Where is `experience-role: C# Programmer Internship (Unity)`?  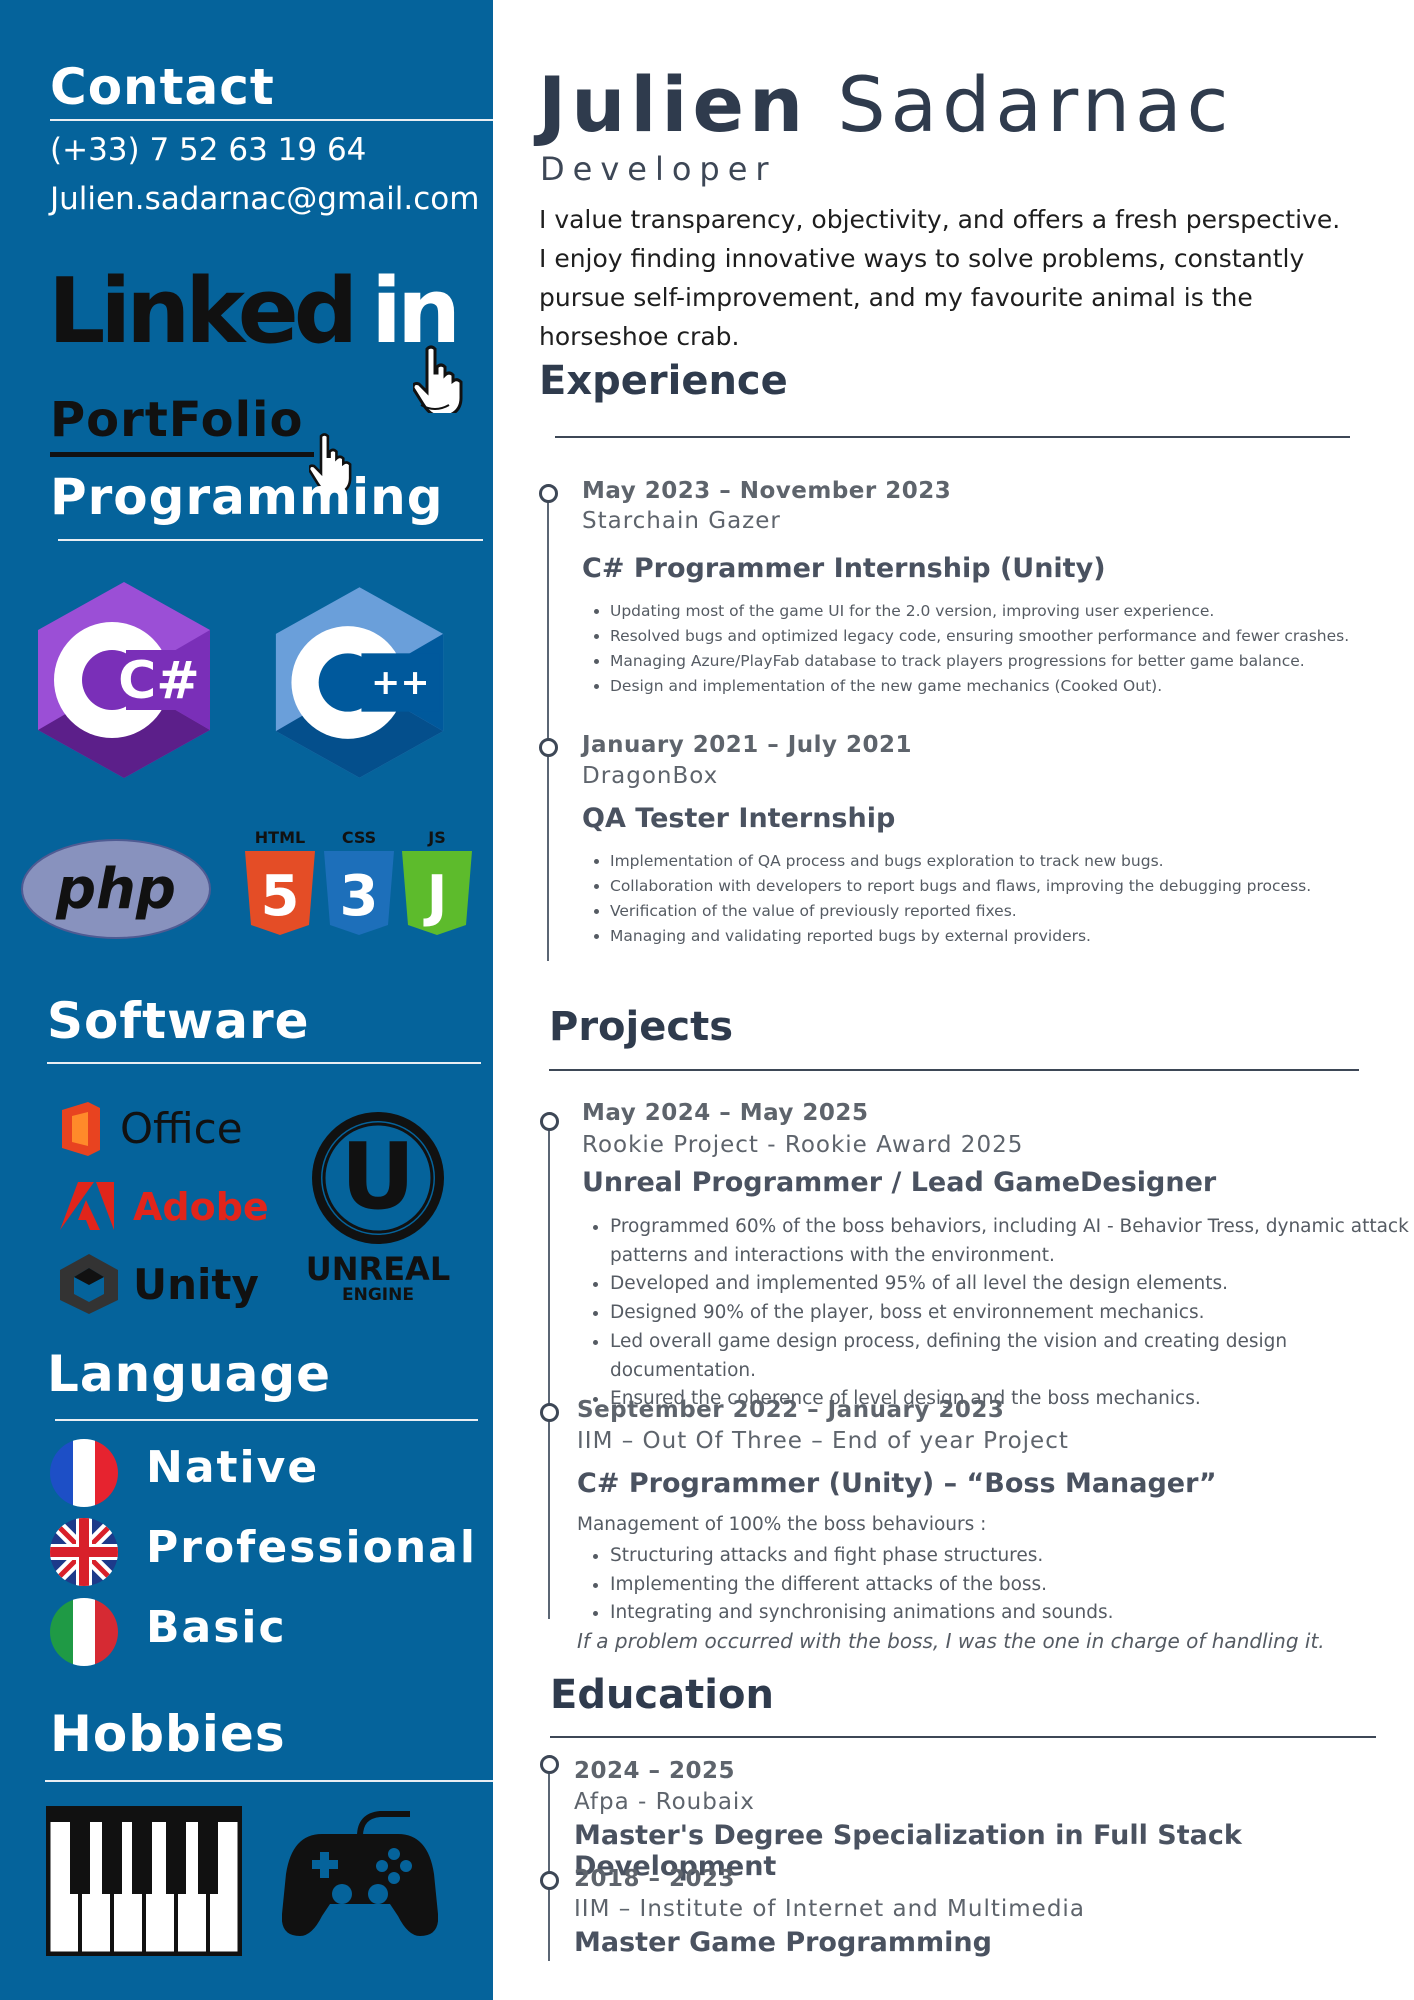
experience-role: C# Programmer Internship (Unity) is located at coordinates (844, 568).